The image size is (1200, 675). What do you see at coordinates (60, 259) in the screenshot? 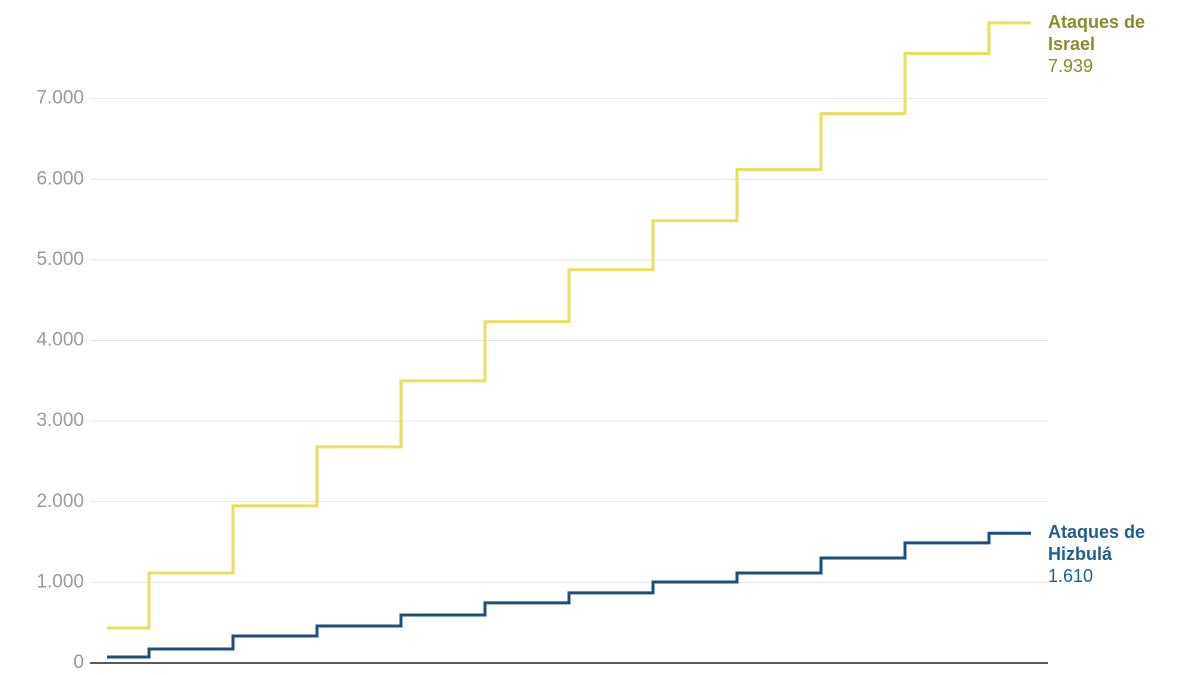
I see `y-tick-label: 5.000` at bounding box center [60, 259].